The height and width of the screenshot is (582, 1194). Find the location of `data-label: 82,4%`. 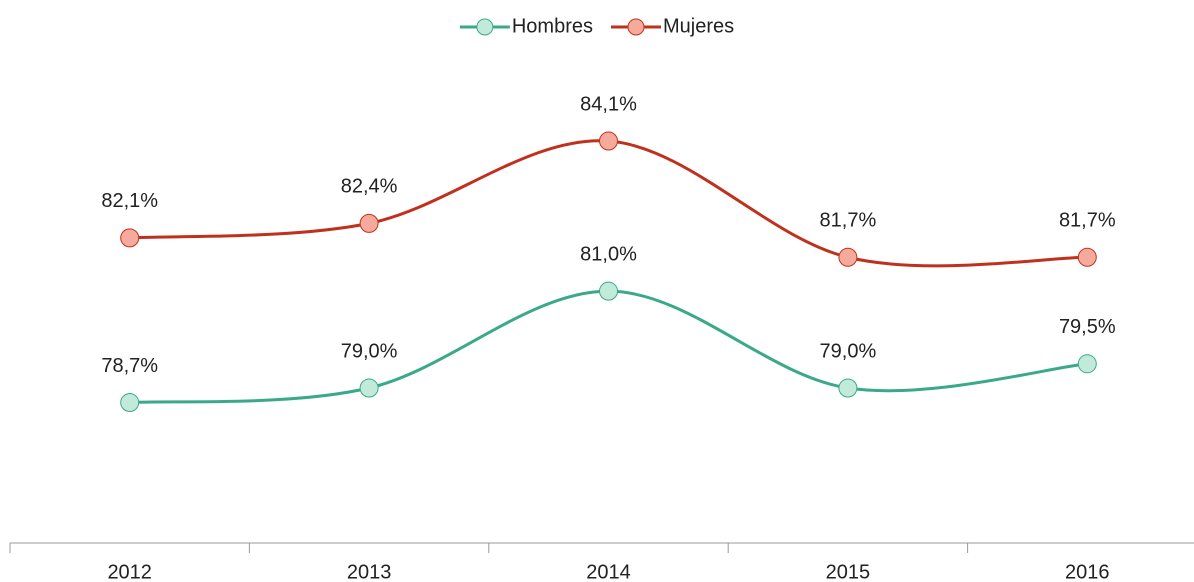

data-label: 82,4% is located at coordinates (369, 187).